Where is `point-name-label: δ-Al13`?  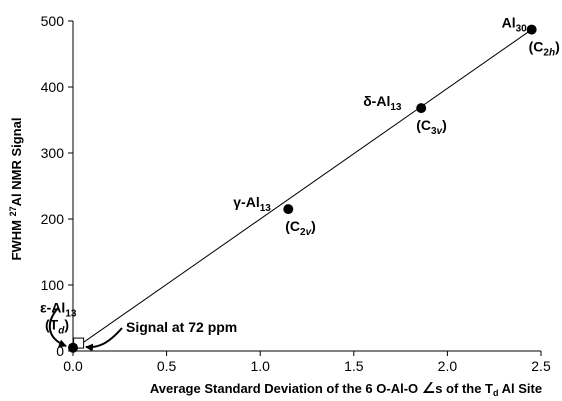
point-name-label: δ-Al13 is located at coordinates (382, 103).